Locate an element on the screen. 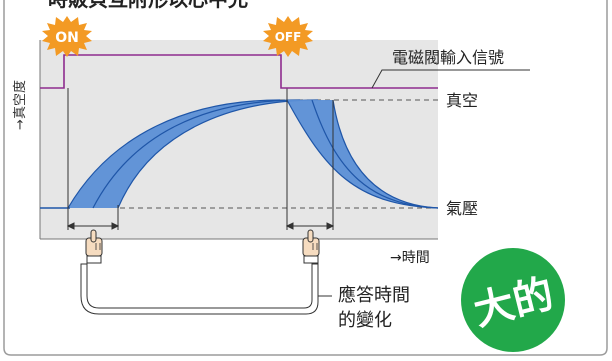 Image resolution: width=612 pixels, height=361 pixels. off-label: OFF is located at coordinates (288, 37).